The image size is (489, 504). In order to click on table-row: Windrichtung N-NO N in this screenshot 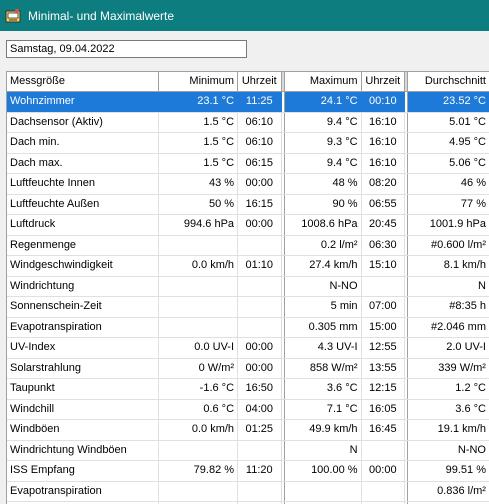, I will do `click(248, 286)`.